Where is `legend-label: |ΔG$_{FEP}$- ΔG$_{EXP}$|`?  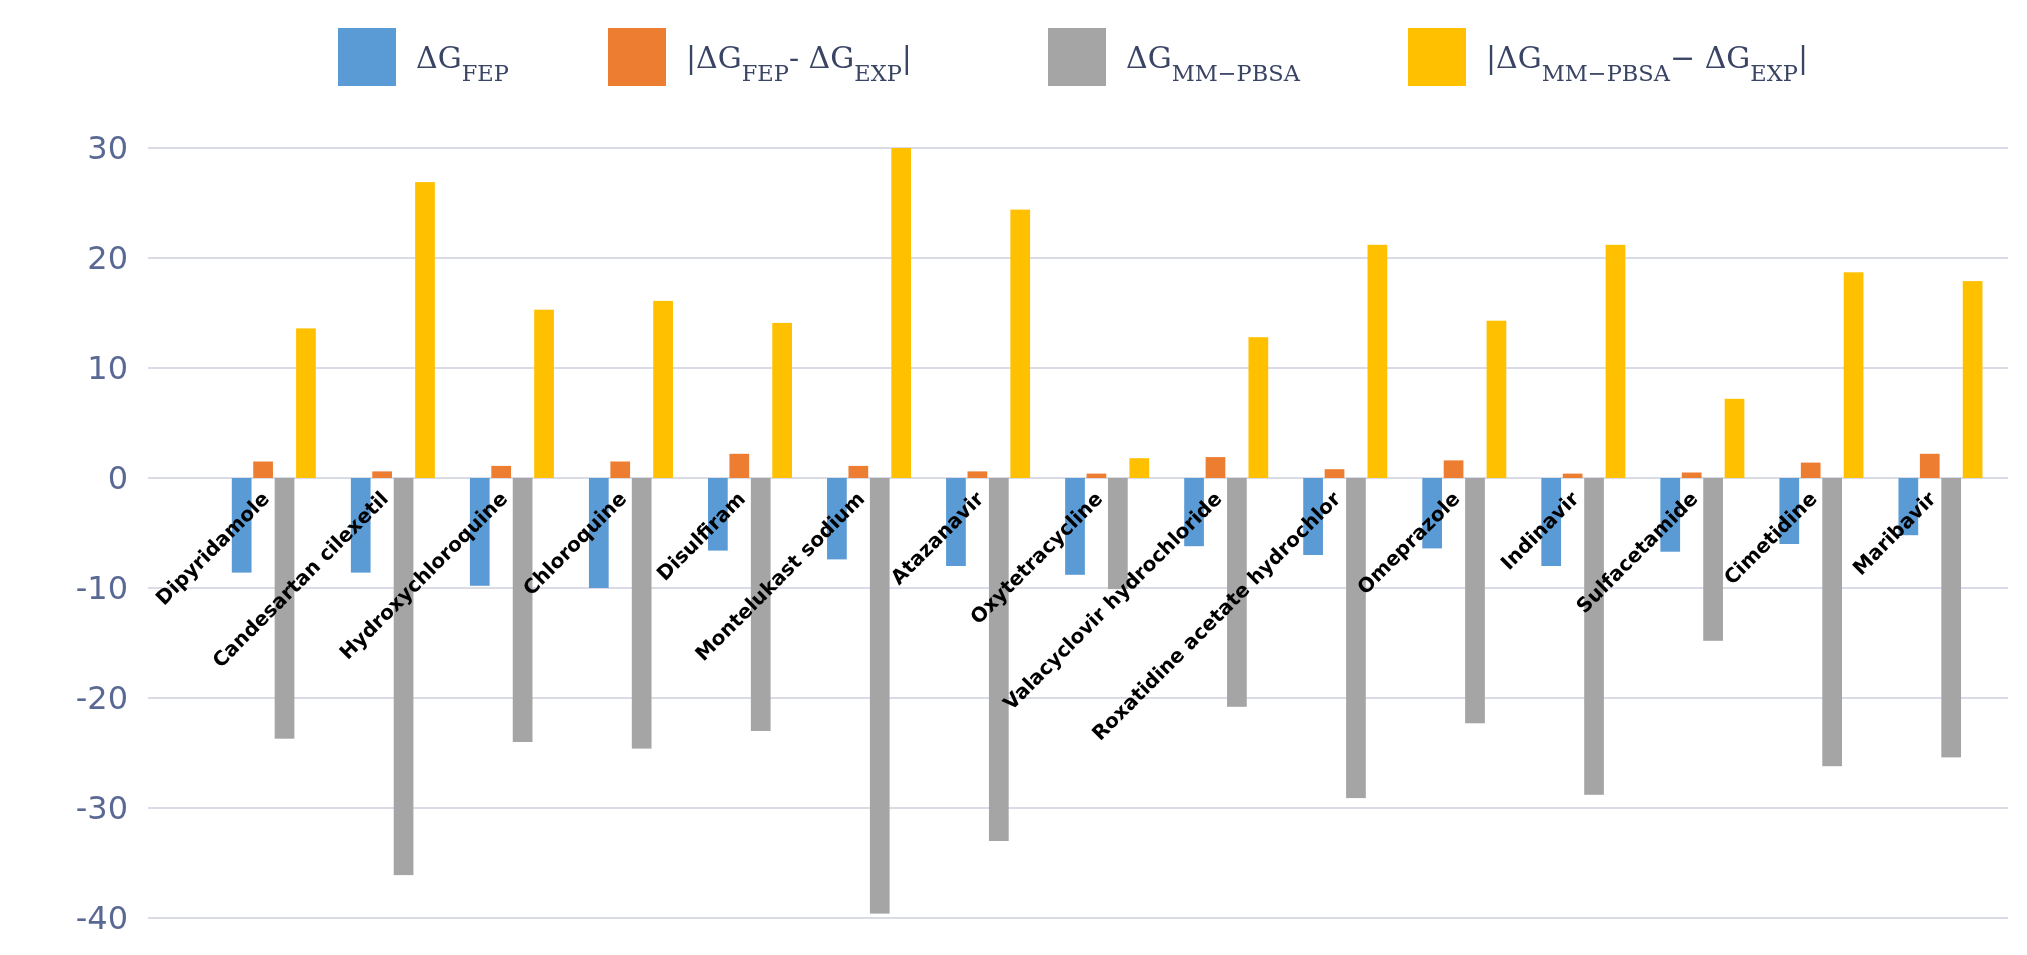 legend-label: |ΔG$_{FEP}$- ΔG$_{EXP}$| is located at coordinates (799, 63).